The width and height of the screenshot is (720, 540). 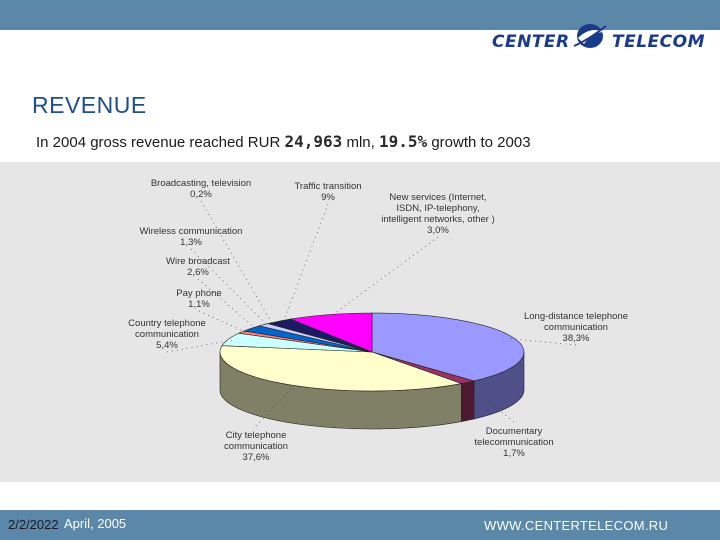 What do you see at coordinates (437, 208) in the screenshot?
I see `pie-label-9-line-1: ISDN, IP-telephony,` at bounding box center [437, 208].